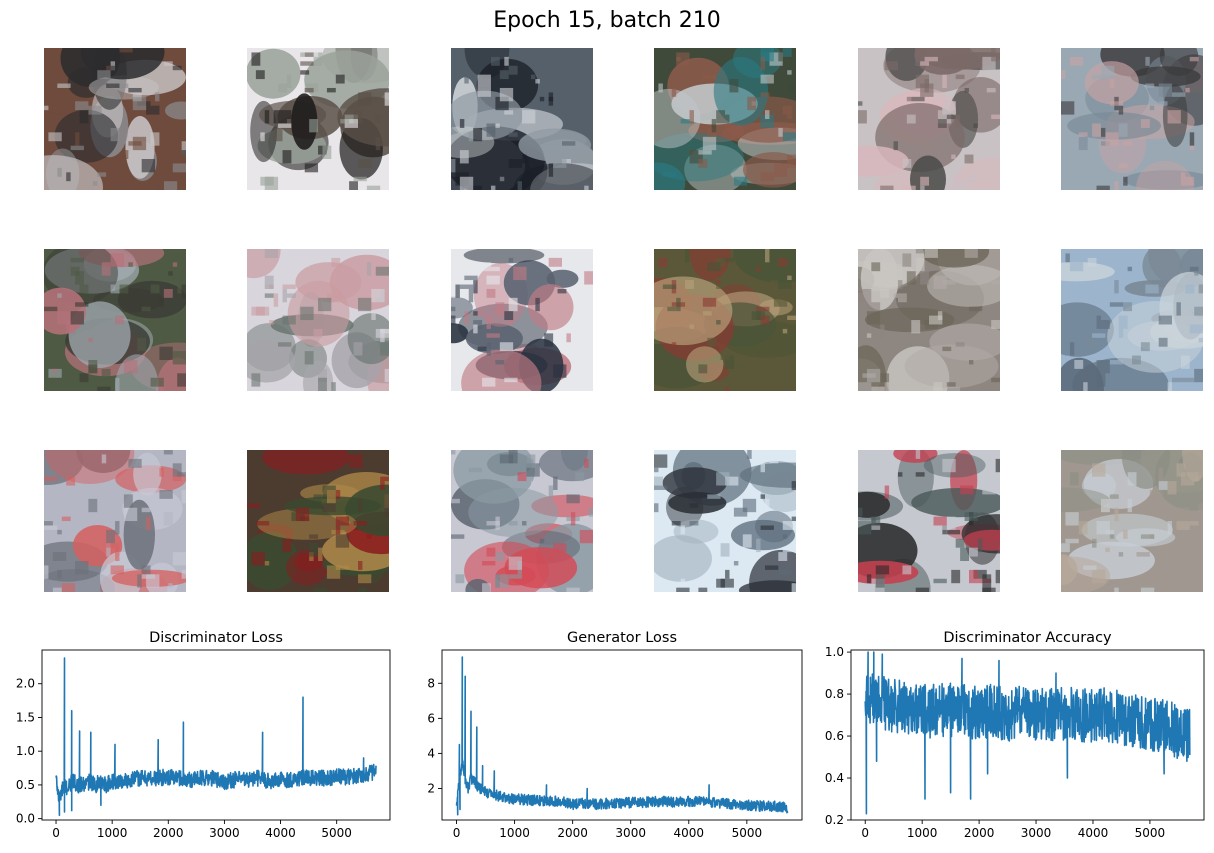 This screenshot has height=853, width=1214. Describe the element at coordinates (834, 736) in the screenshot. I see `y-tick-label: 0.6` at that location.